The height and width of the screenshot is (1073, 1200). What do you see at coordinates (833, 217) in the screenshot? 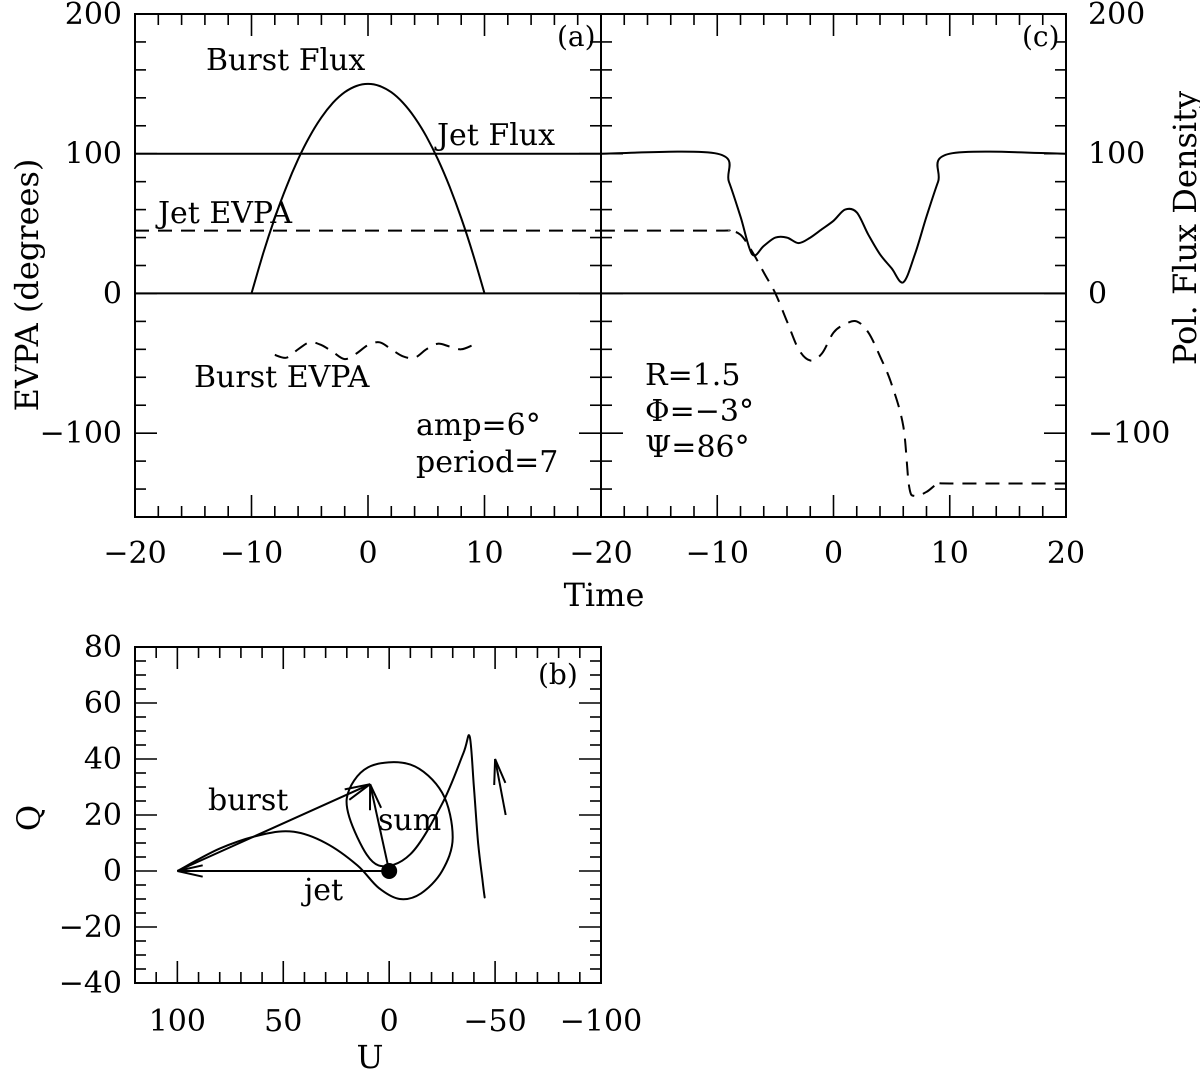
I see `panel-c-series-pol-flux-density` at bounding box center [833, 217].